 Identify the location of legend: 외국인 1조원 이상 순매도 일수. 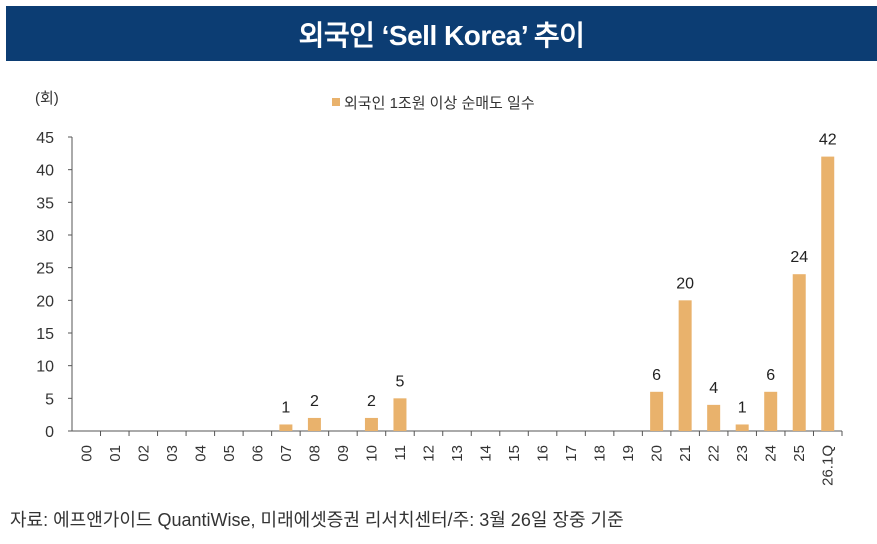
(433, 103).